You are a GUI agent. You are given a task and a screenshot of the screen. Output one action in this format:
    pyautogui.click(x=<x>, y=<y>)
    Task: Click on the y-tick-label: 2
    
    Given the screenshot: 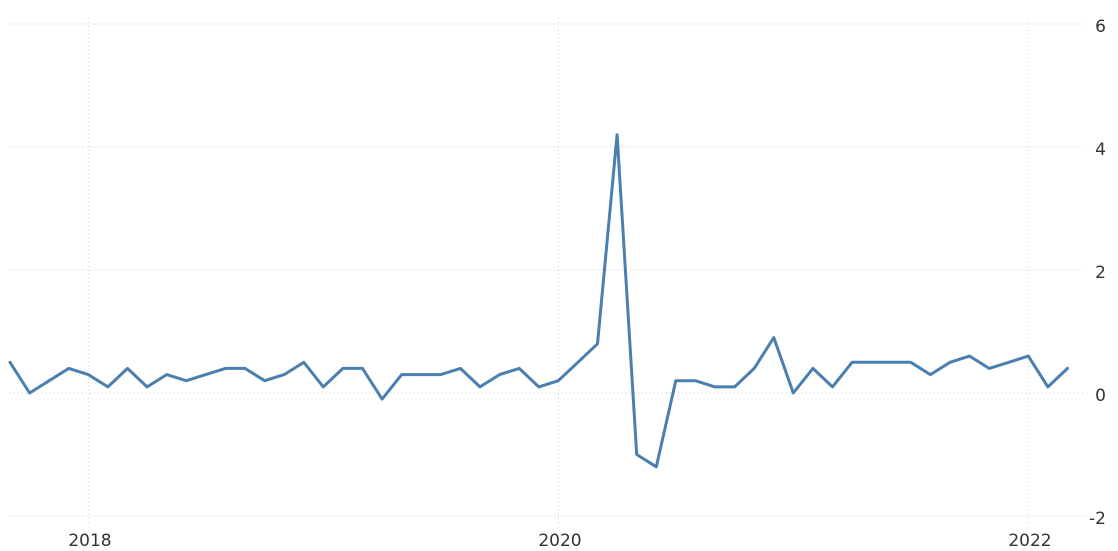 What is the action you would take?
    pyautogui.click(x=1100, y=273)
    